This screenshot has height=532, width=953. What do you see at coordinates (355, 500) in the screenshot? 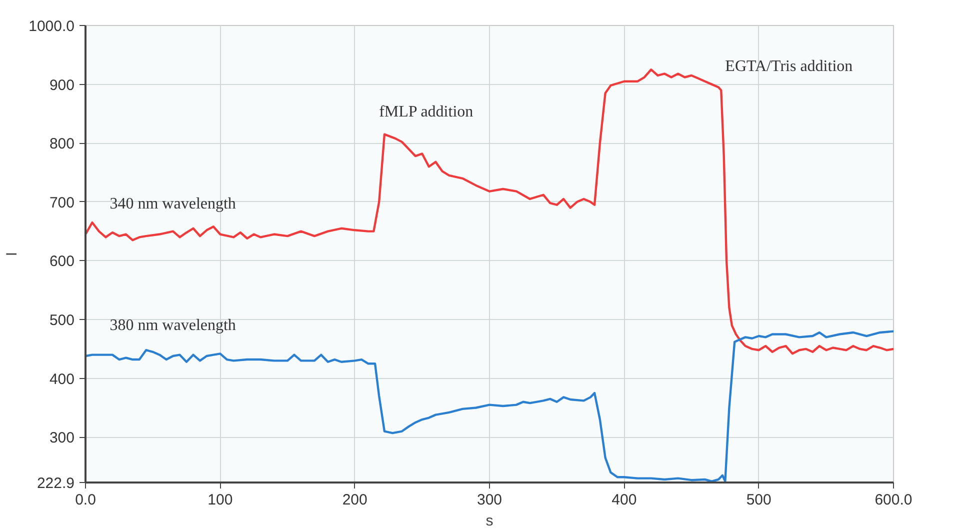
I see `x-tick-label: 200` at bounding box center [355, 500].